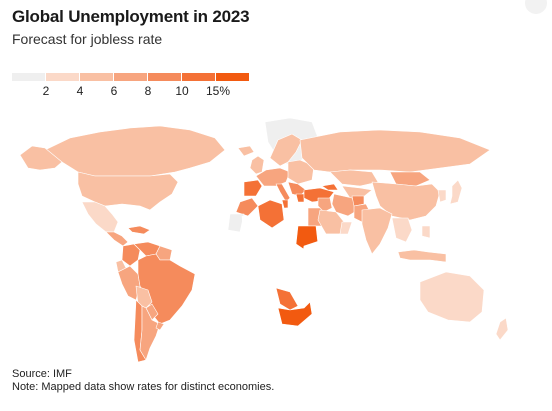 The image size is (552, 411). Describe the element at coordinates (357, 192) in the screenshot. I see `country-central-asia` at that location.